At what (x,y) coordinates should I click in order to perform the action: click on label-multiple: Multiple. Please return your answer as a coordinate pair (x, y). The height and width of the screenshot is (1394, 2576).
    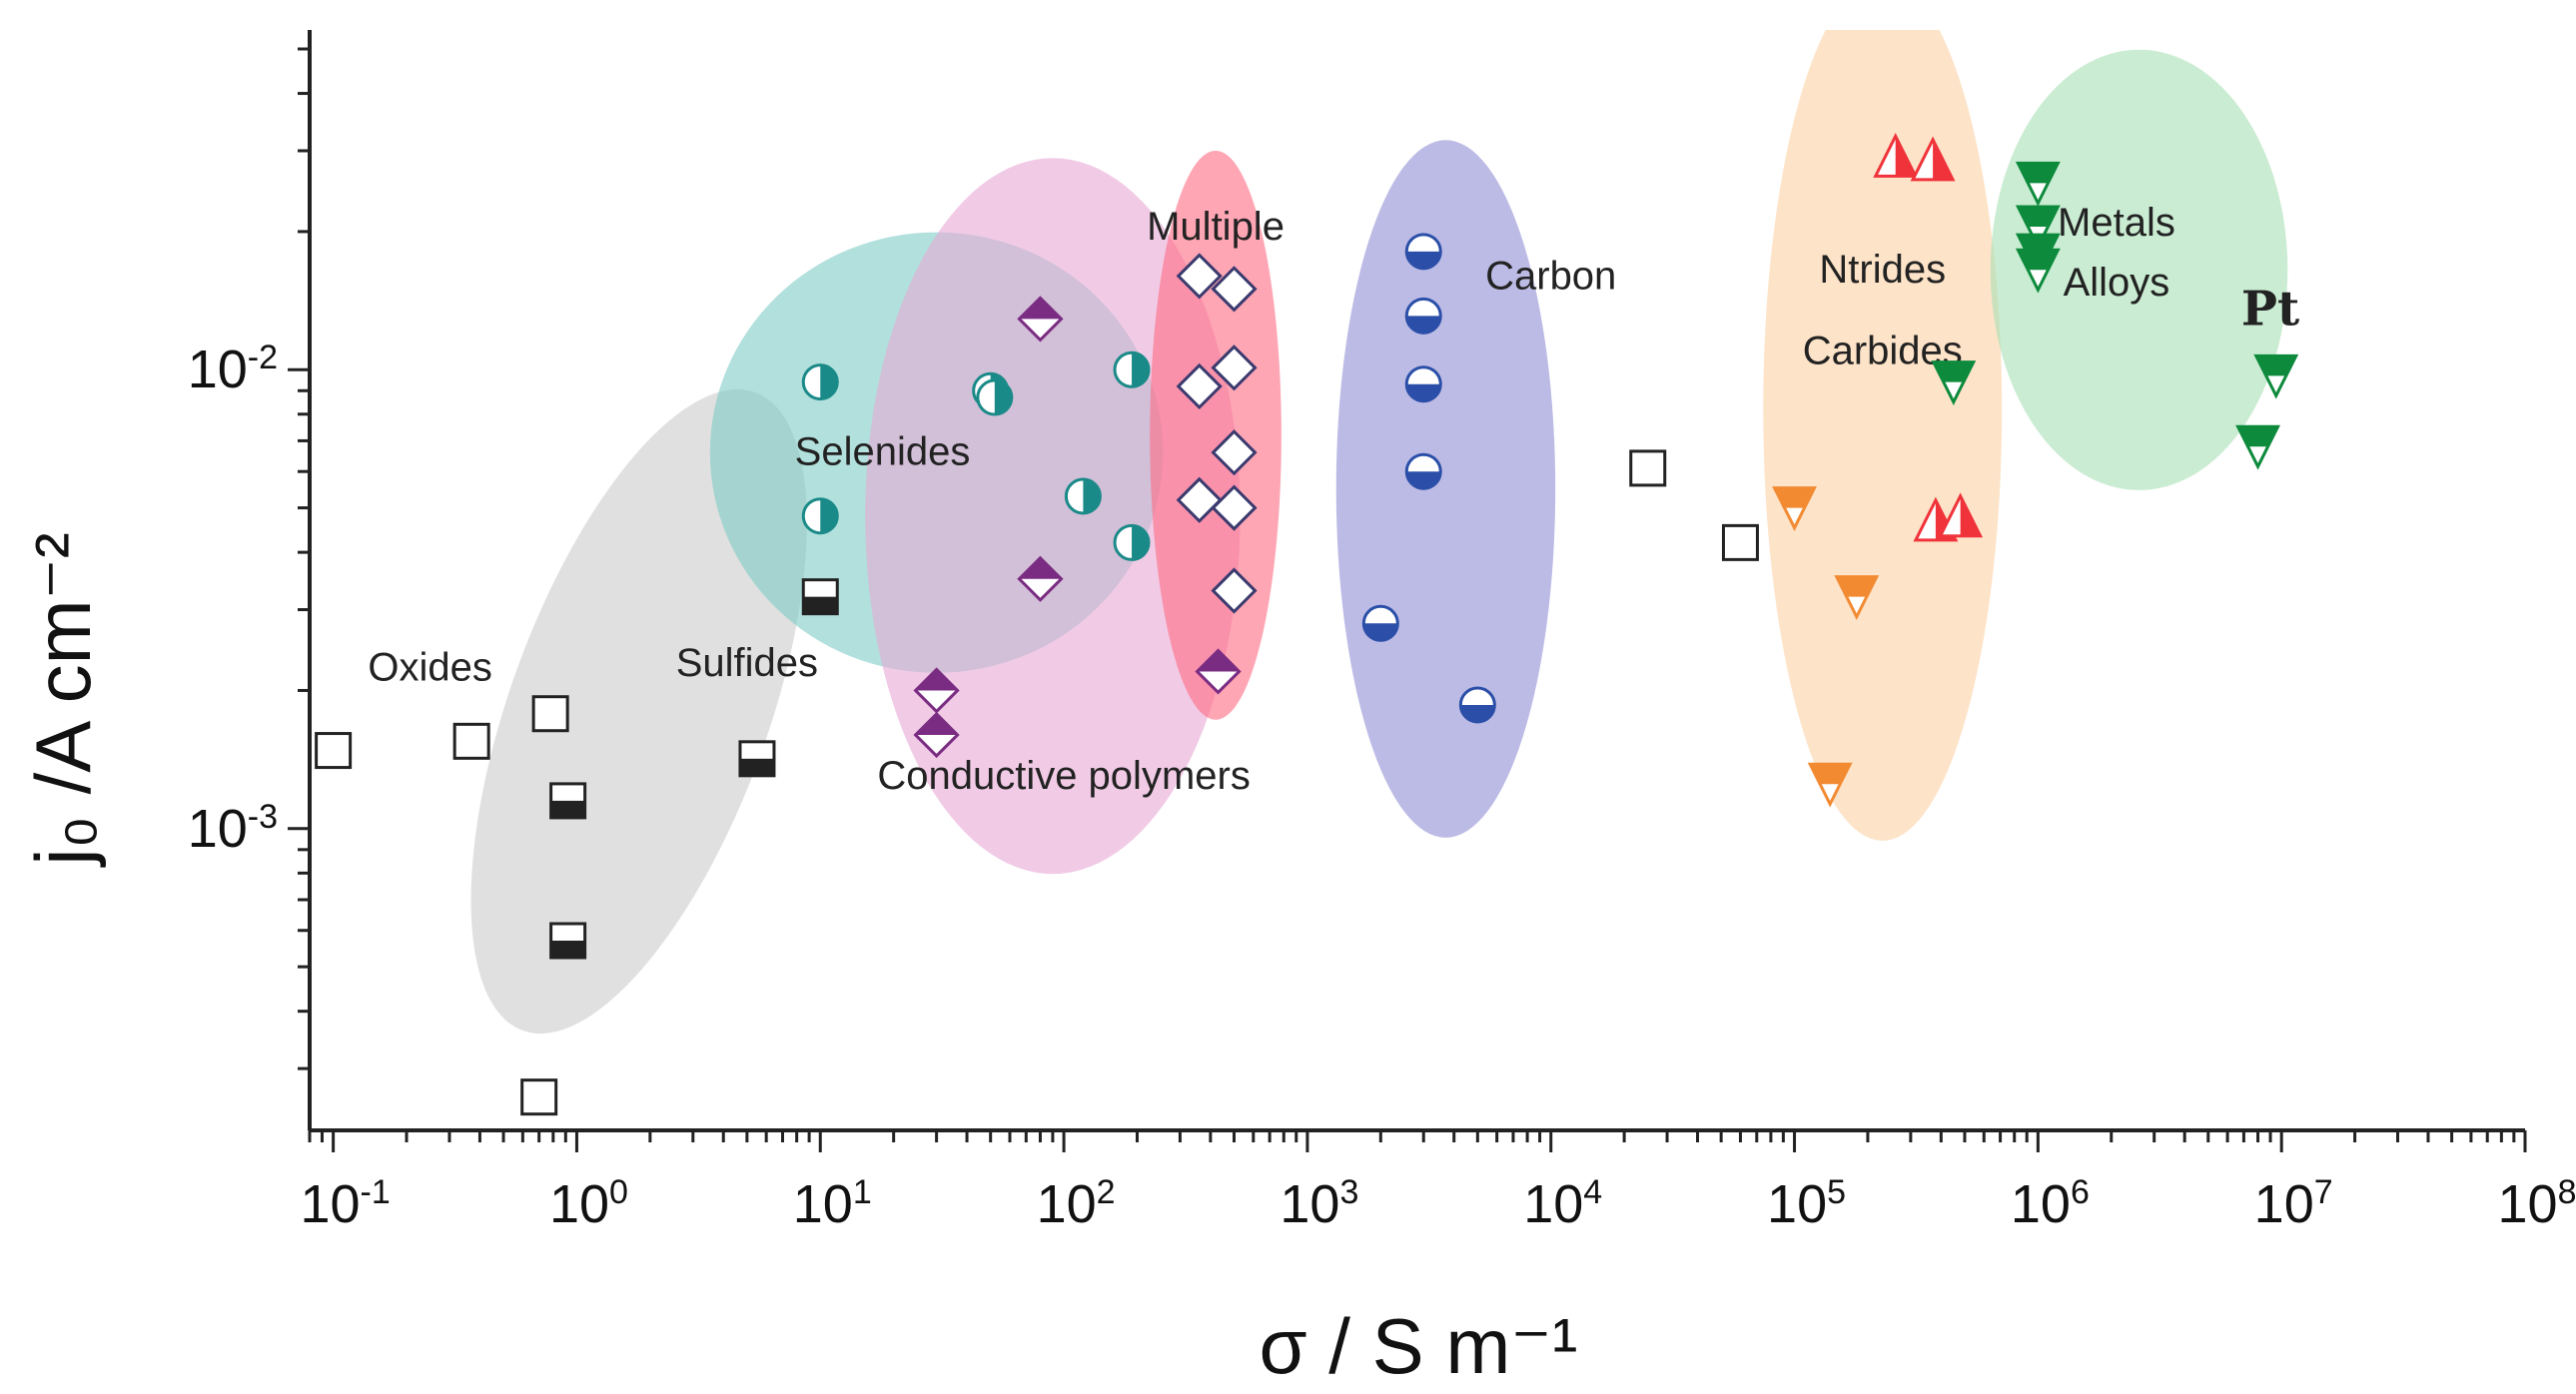
    Looking at the image, I should click on (1216, 227).